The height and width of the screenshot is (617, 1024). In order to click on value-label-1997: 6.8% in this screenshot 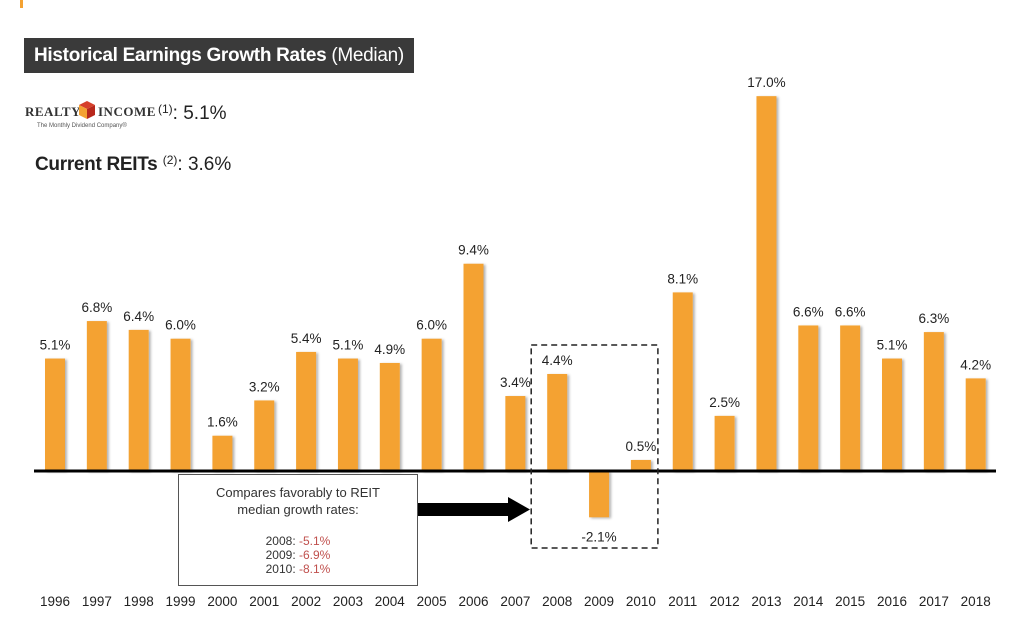, I will do `click(96, 307)`.